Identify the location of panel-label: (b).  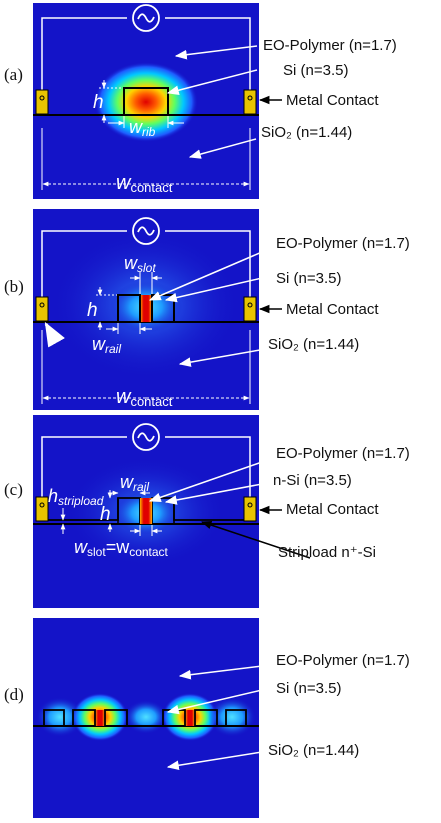
(14, 286).